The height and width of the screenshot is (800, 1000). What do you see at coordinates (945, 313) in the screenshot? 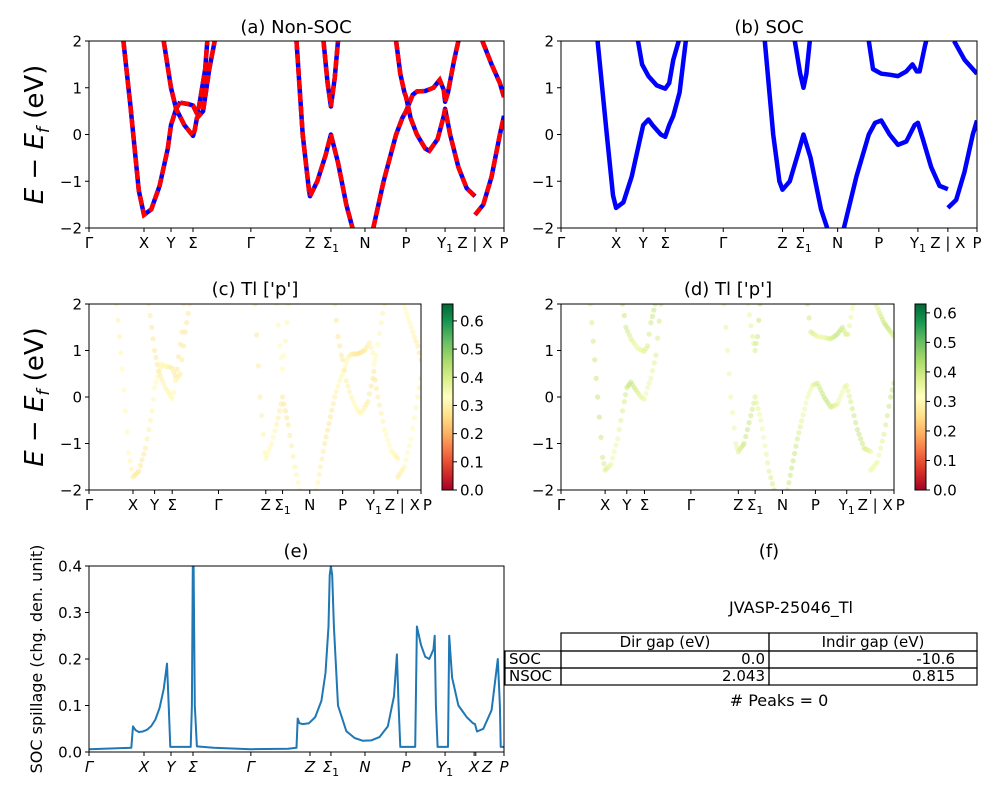
I see `colorbar-tick-label: 0.6` at bounding box center [945, 313].